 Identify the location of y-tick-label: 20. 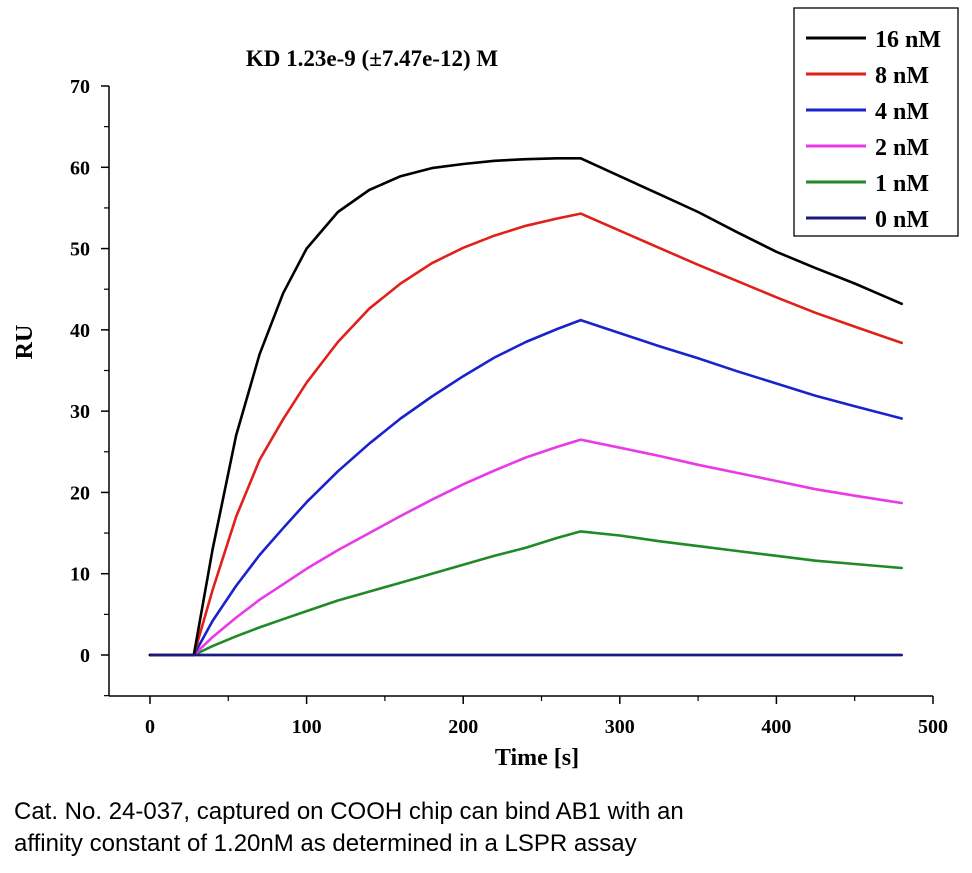
(80, 493).